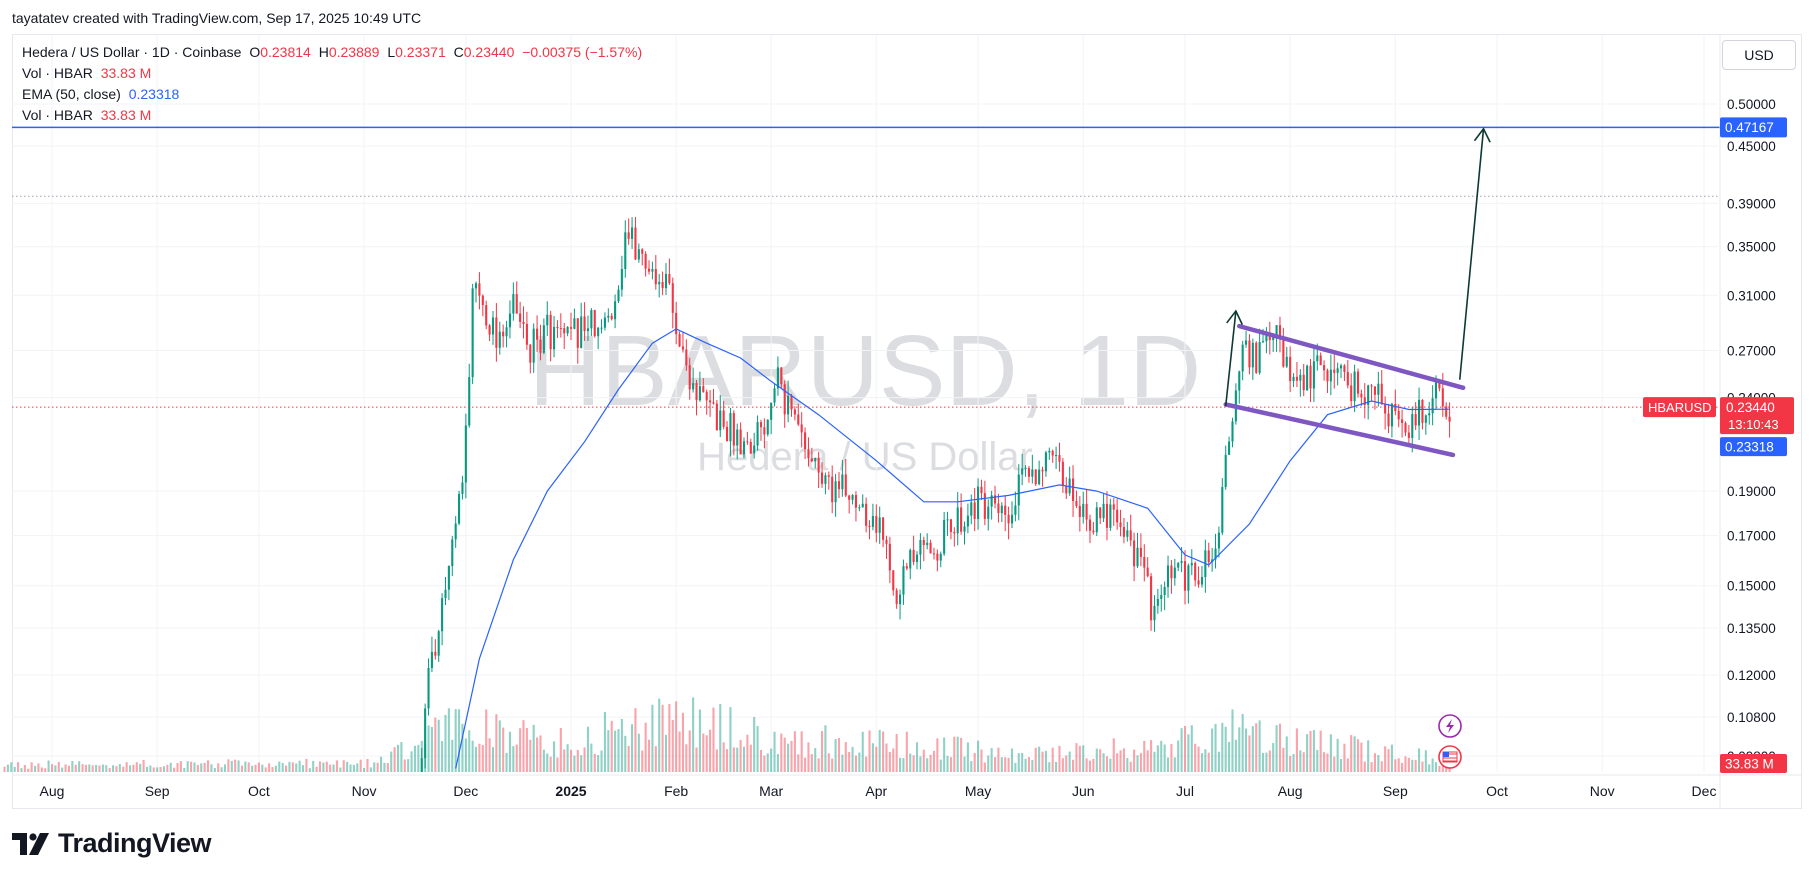 This screenshot has width=1815, height=883. I want to click on legend-volume-2: Vol · HBAR 33.83 M, so click(88, 115).